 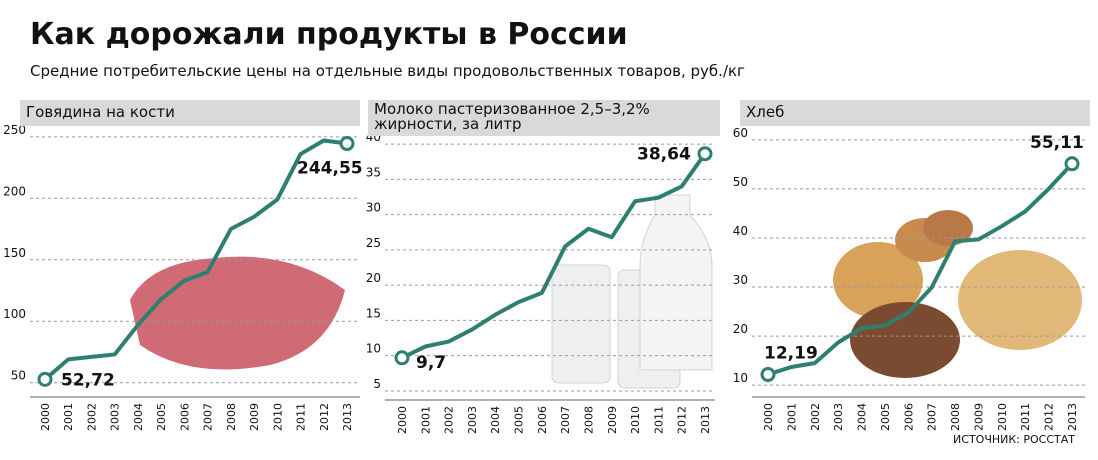 What do you see at coordinates (330, 169) in the screenshot?
I see `value-label: 244,55` at bounding box center [330, 169].